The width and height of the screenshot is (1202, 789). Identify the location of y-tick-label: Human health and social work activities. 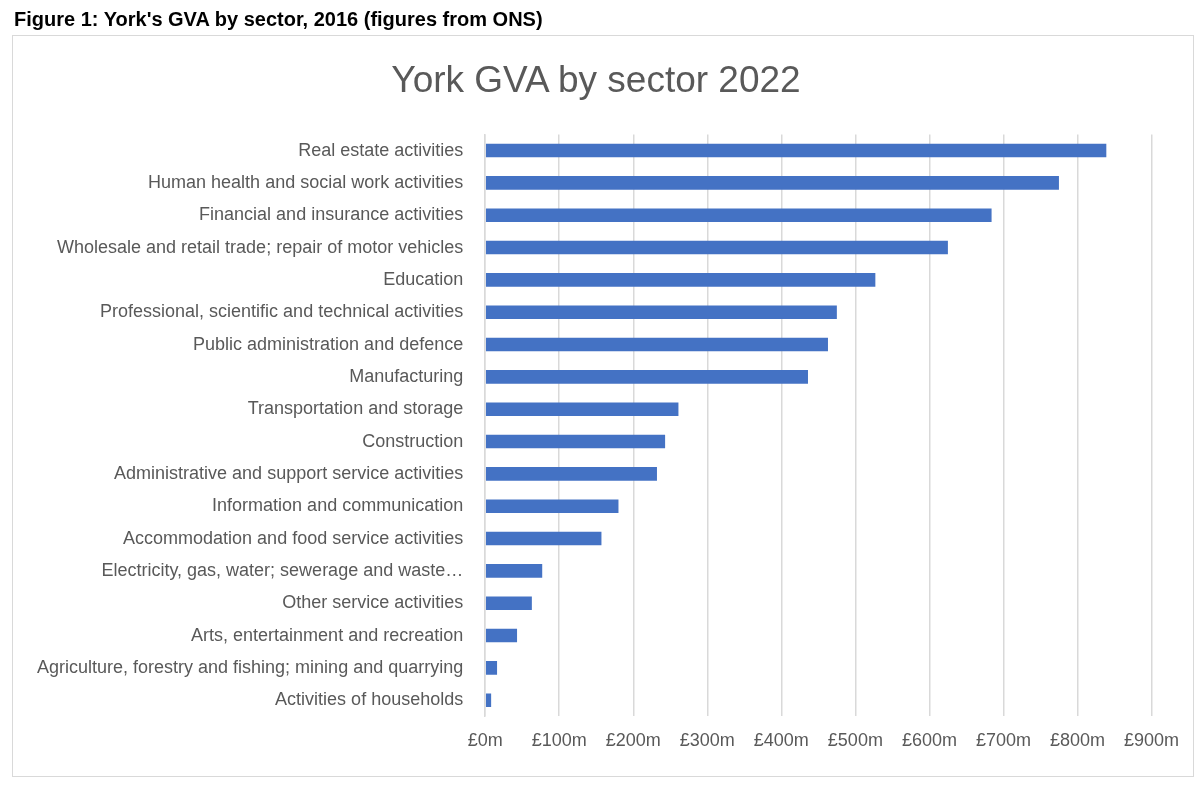
(306, 181).